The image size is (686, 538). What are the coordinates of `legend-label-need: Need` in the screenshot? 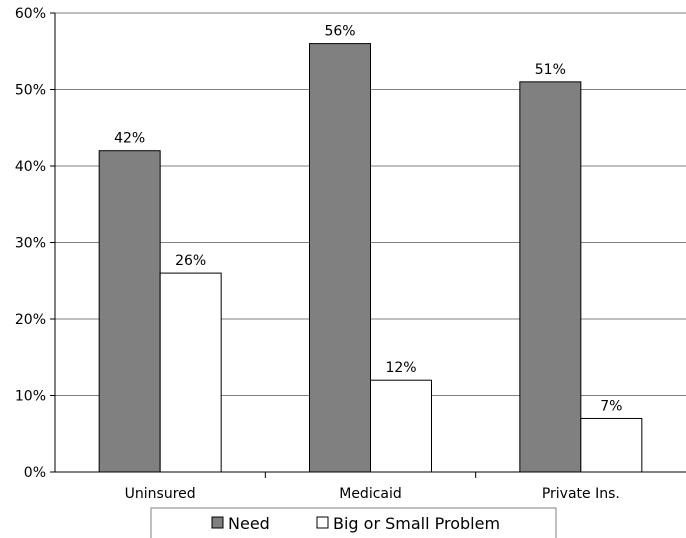 It's located at (249, 523).